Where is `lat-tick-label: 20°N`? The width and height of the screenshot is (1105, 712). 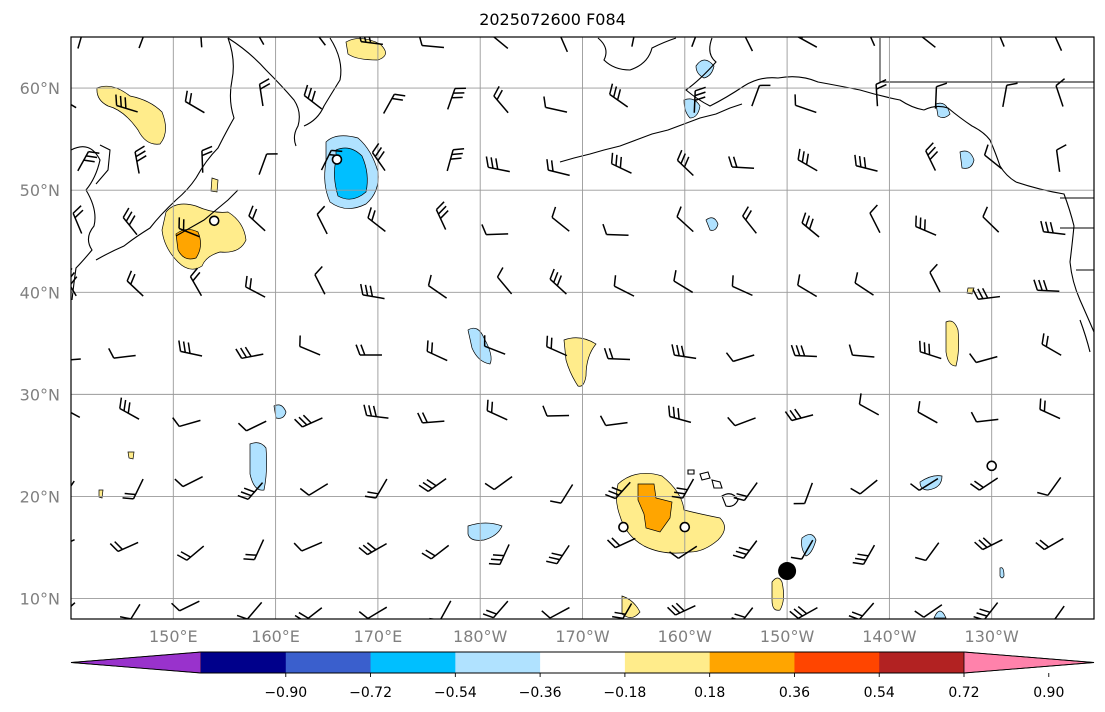 lat-tick-label: 20°N is located at coordinates (40, 496).